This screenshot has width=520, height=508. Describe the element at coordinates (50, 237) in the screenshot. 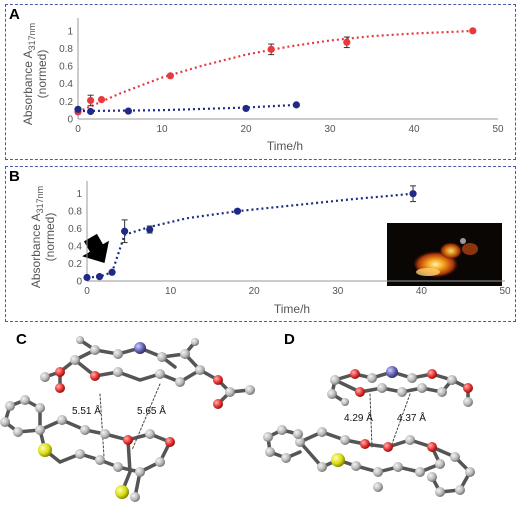

I see `y-axis-label-b-line2: (normed)` at that location.